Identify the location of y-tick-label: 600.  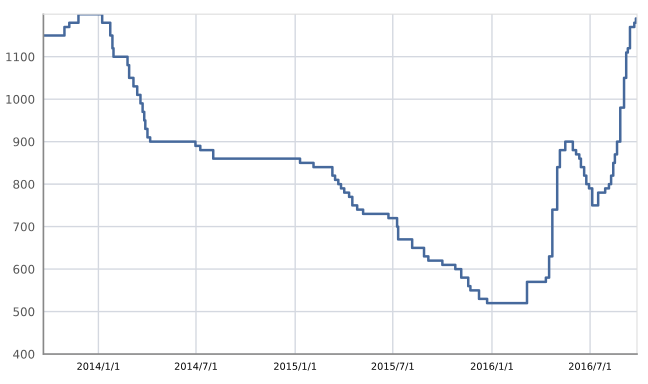
(23, 269).